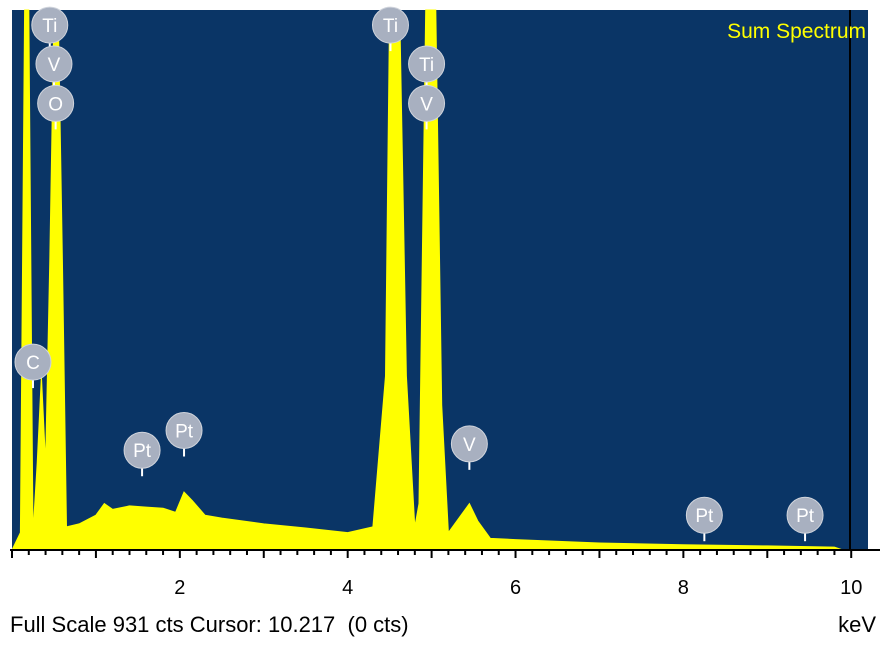 This screenshot has width=882, height=648. I want to click on x-tick-label: 2, so click(179, 588).